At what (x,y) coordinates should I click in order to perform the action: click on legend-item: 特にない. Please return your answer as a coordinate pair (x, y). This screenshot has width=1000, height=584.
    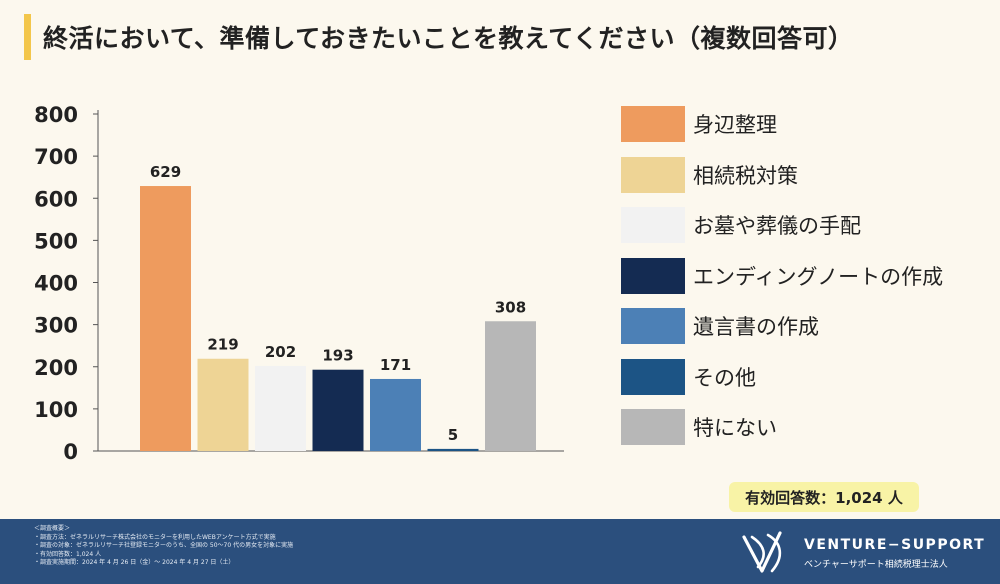
    Looking at the image, I should click on (699, 427).